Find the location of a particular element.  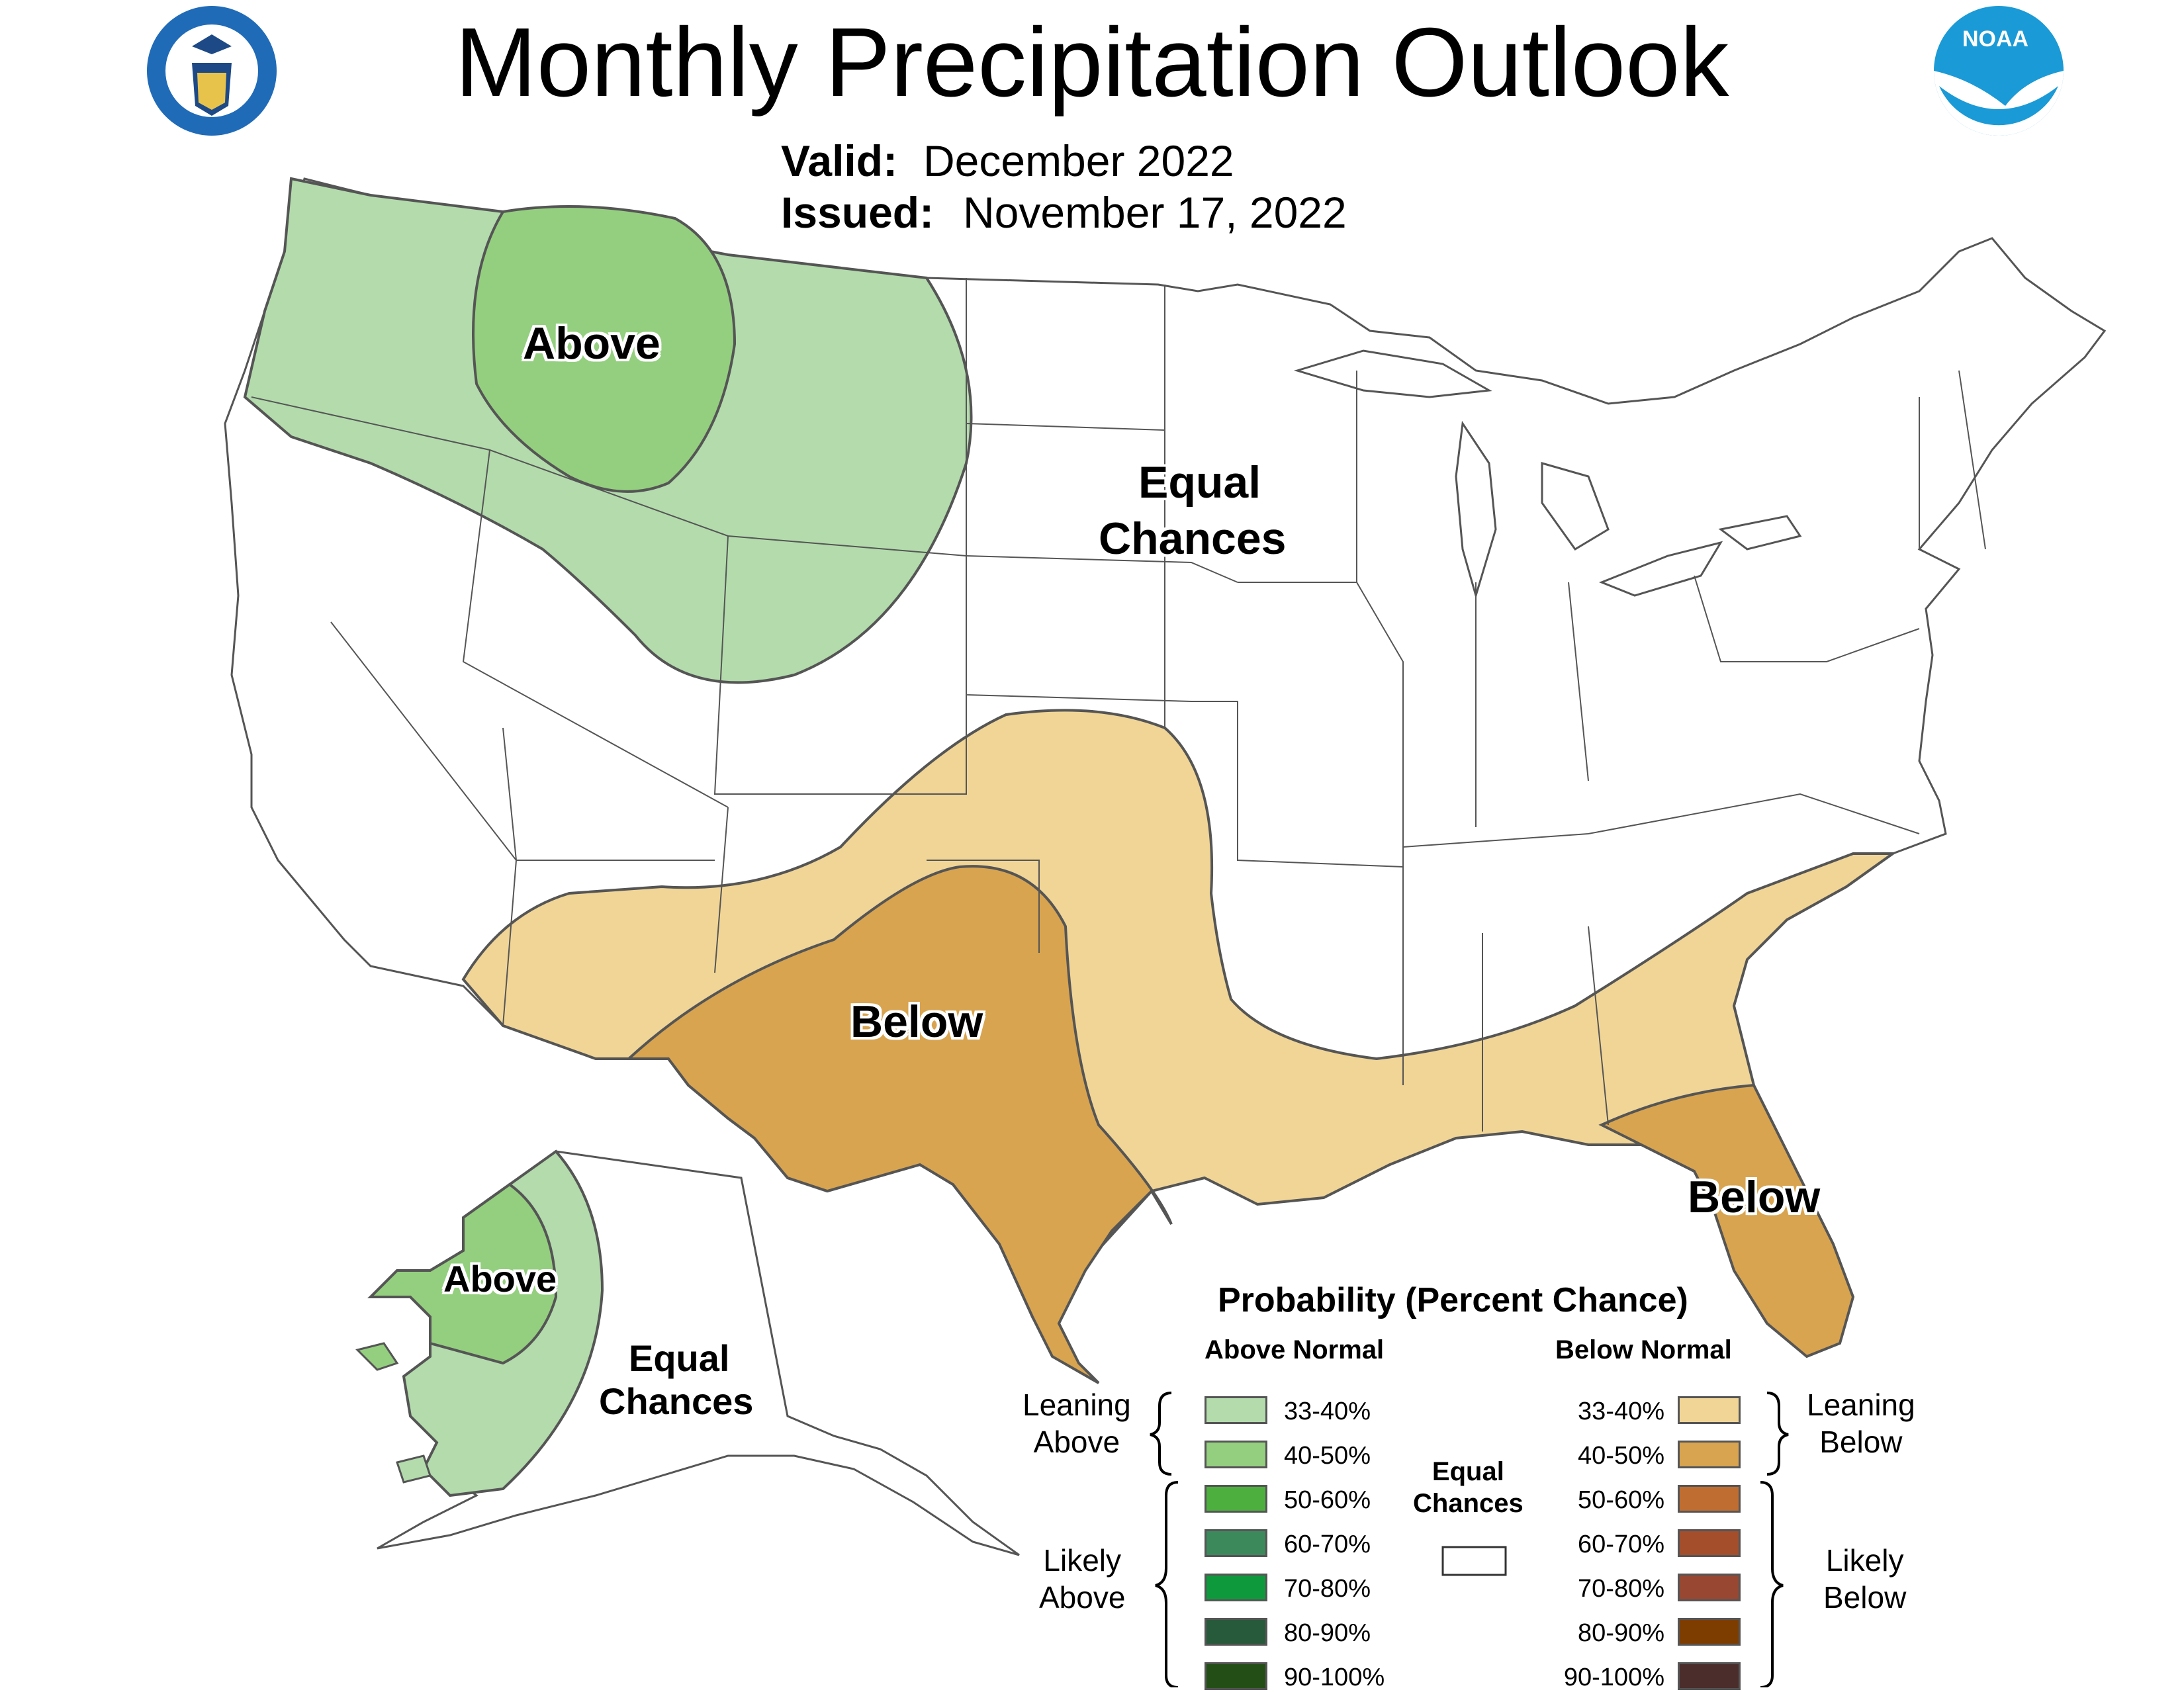

issued-value: November 17, 2022 is located at coordinates (1155, 212).